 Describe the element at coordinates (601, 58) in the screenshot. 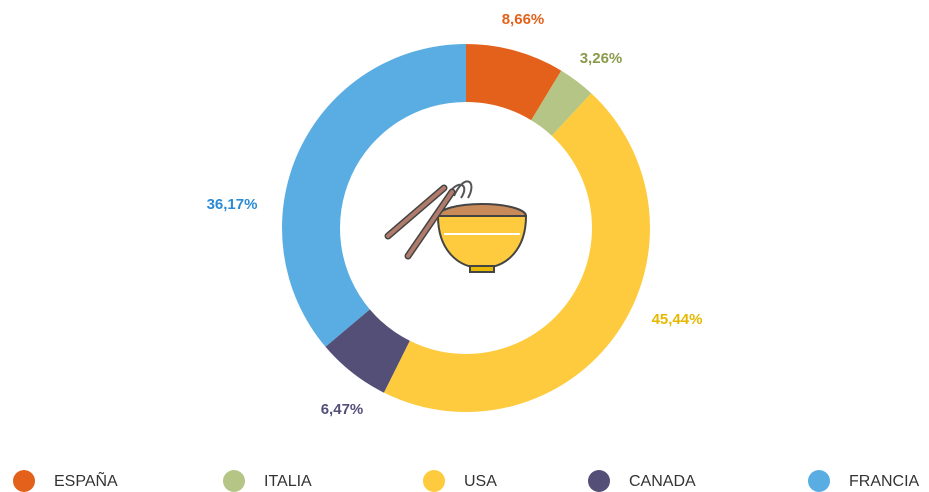

I see `value-label: 3,26%` at that location.